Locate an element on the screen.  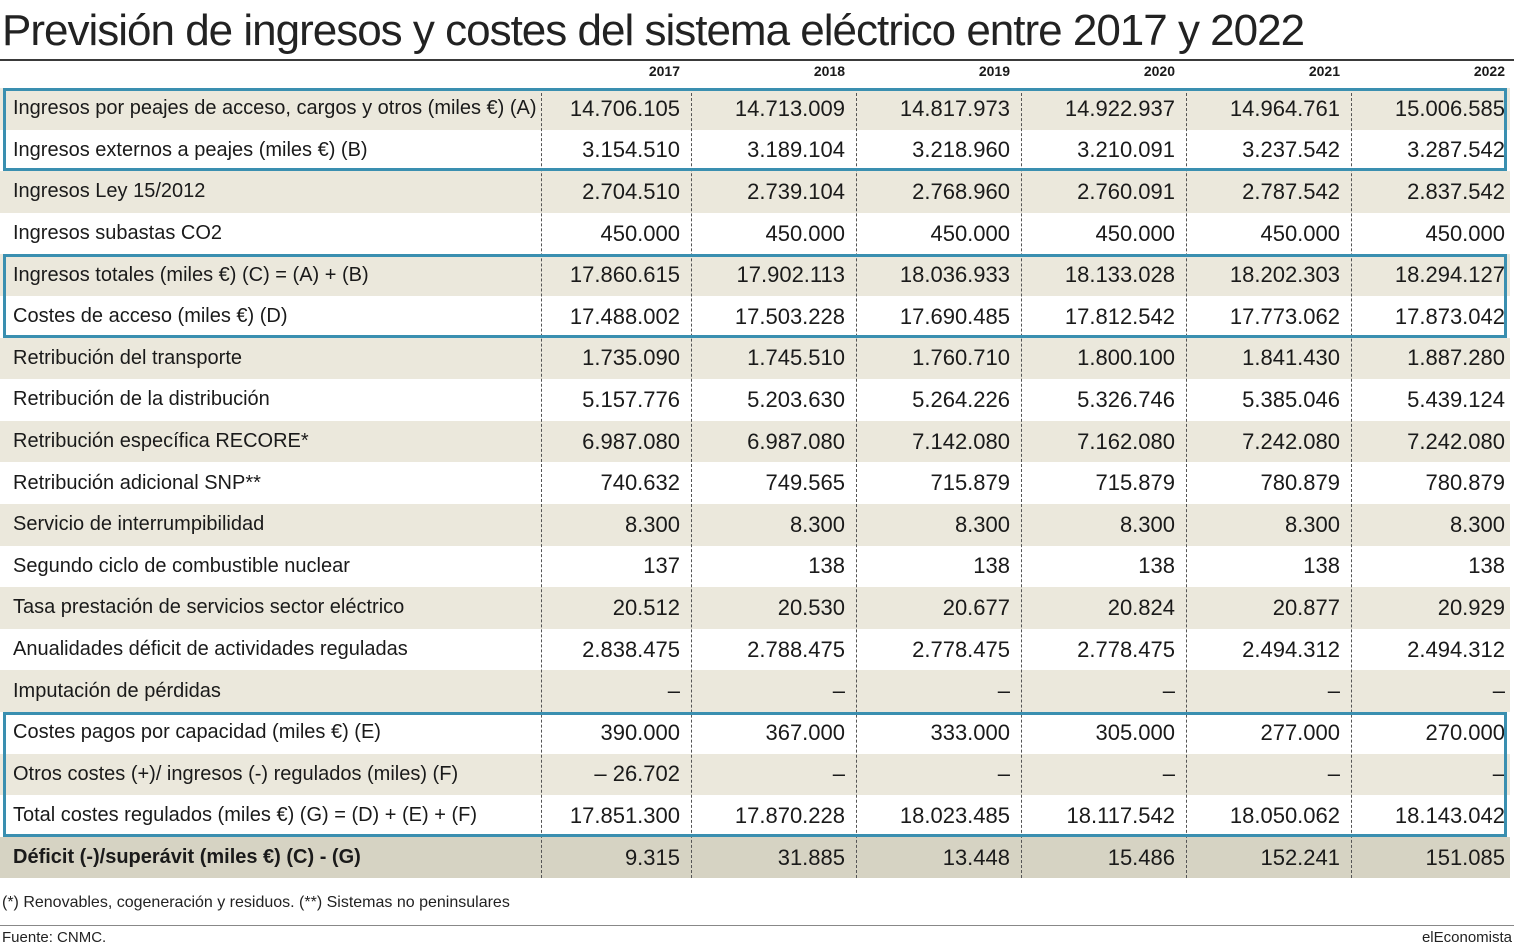
cell-value: 3.154.510 is located at coordinates (631, 150).